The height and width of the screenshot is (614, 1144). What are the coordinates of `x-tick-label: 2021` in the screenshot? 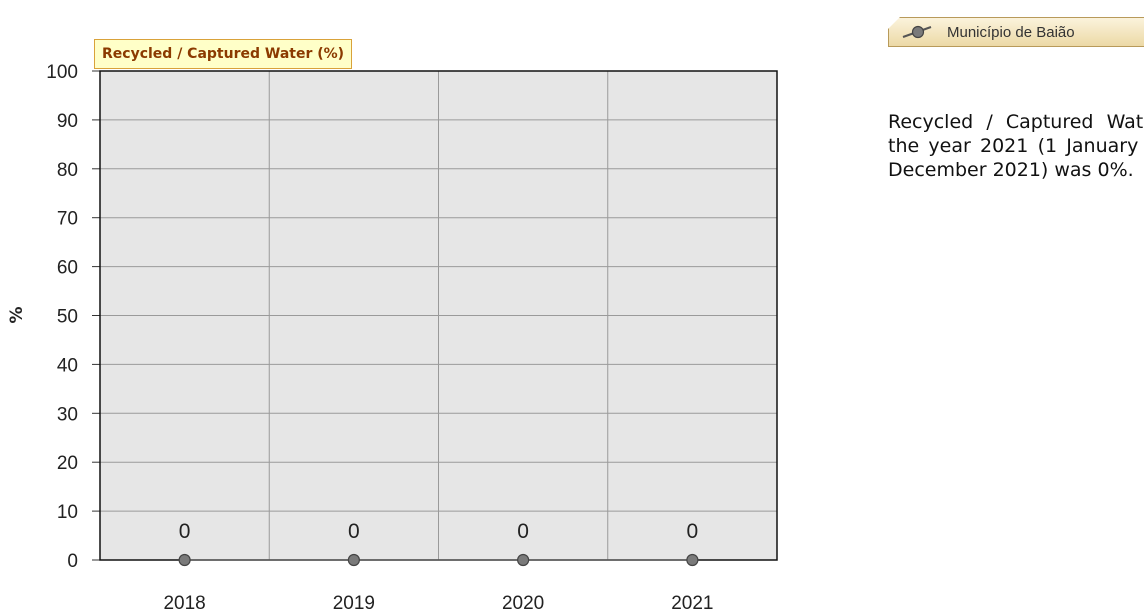 It's located at (692, 603).